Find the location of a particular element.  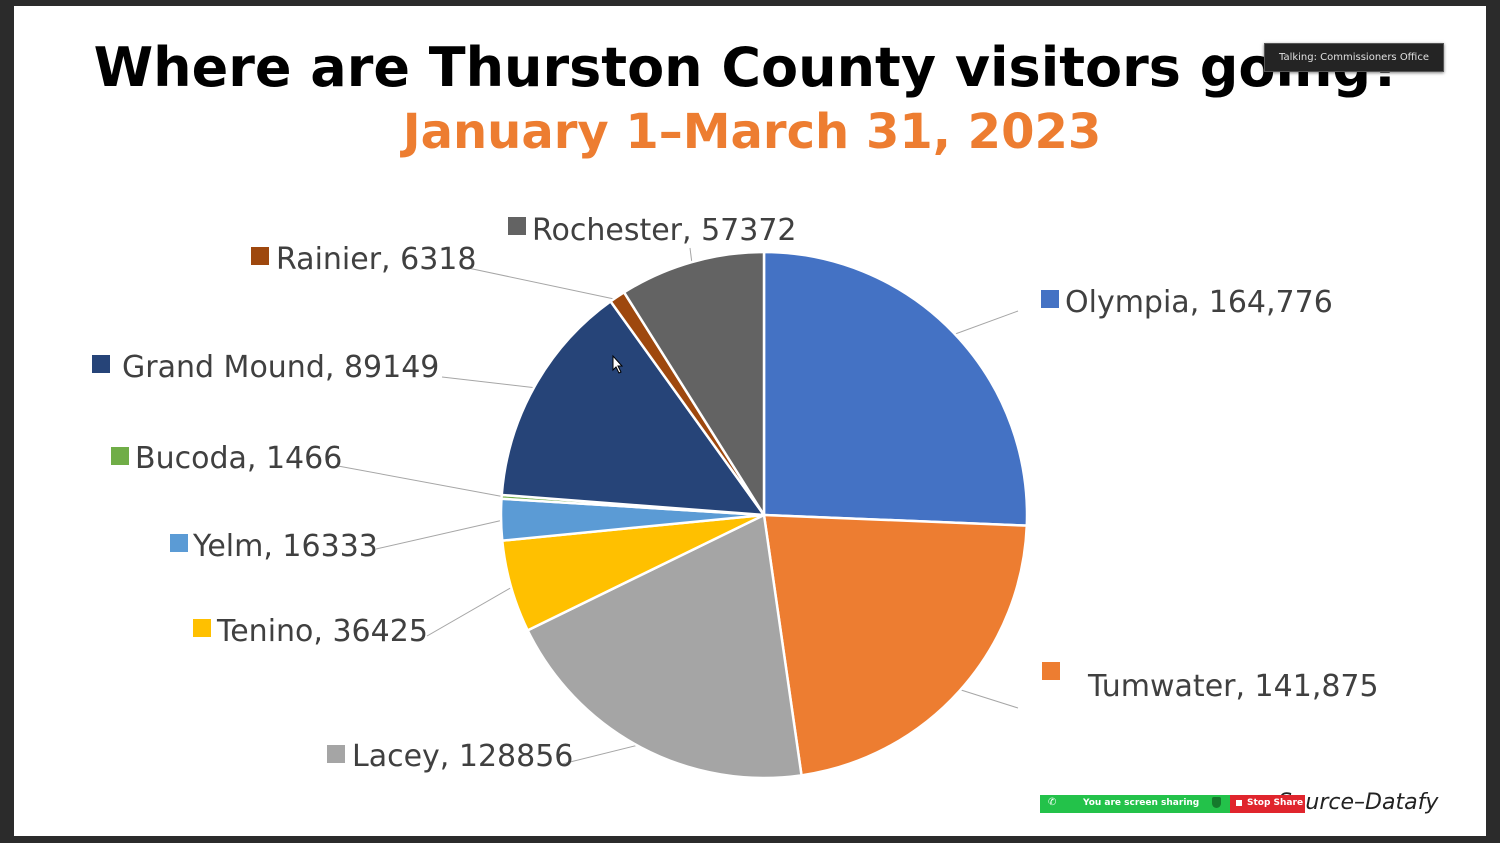

data-label: Tumwater, 141,875 is located at coordinates (1233, 686).